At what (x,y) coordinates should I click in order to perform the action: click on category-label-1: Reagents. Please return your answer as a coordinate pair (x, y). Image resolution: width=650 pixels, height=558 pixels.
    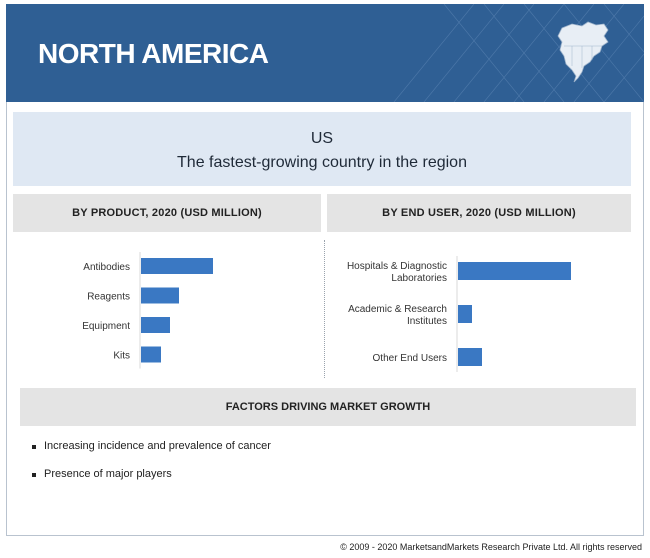
    Looking at the image, I should click on (108, 297).